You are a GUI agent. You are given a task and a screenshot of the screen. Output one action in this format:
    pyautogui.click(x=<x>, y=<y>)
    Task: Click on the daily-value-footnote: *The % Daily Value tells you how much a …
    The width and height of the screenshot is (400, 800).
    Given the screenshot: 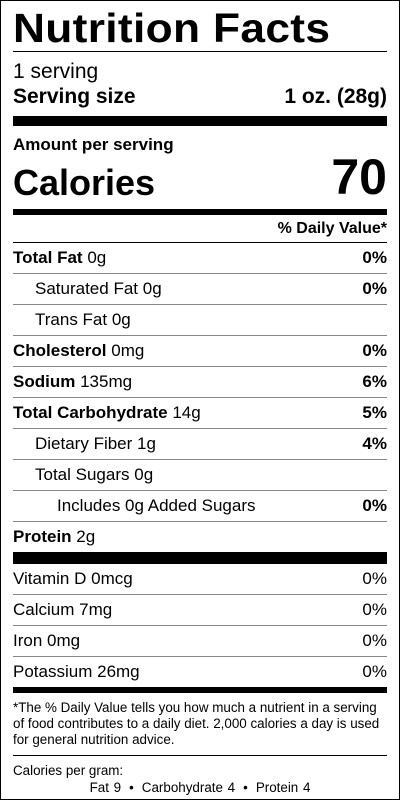 What is the action you would take?
    pyautogui.click(x=196, y=723)
    